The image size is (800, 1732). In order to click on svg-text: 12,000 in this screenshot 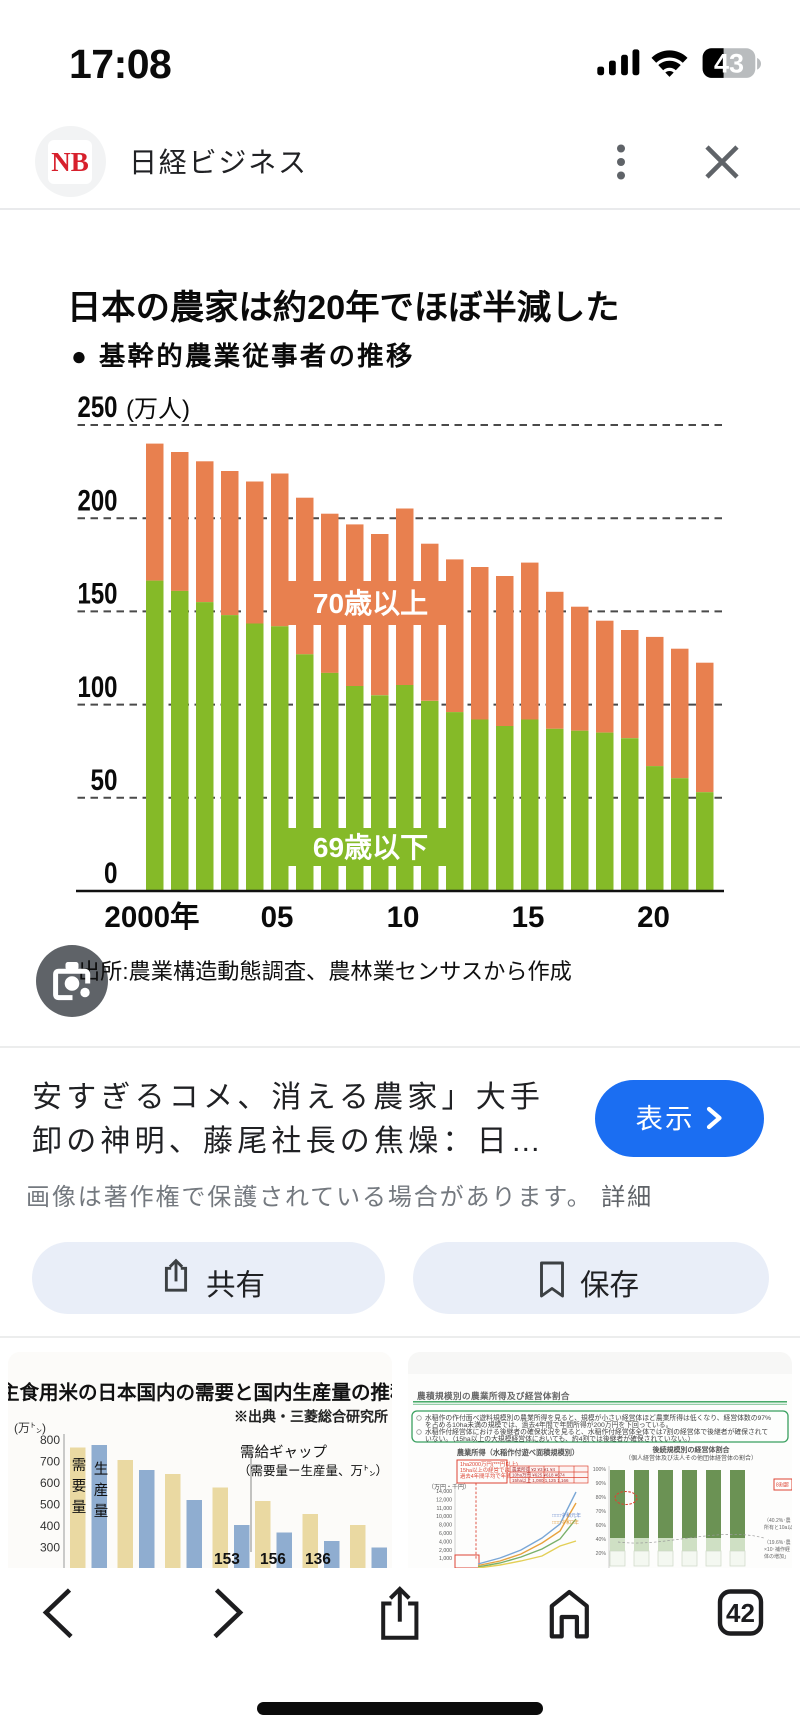, I will do `click(444, 1500)`.